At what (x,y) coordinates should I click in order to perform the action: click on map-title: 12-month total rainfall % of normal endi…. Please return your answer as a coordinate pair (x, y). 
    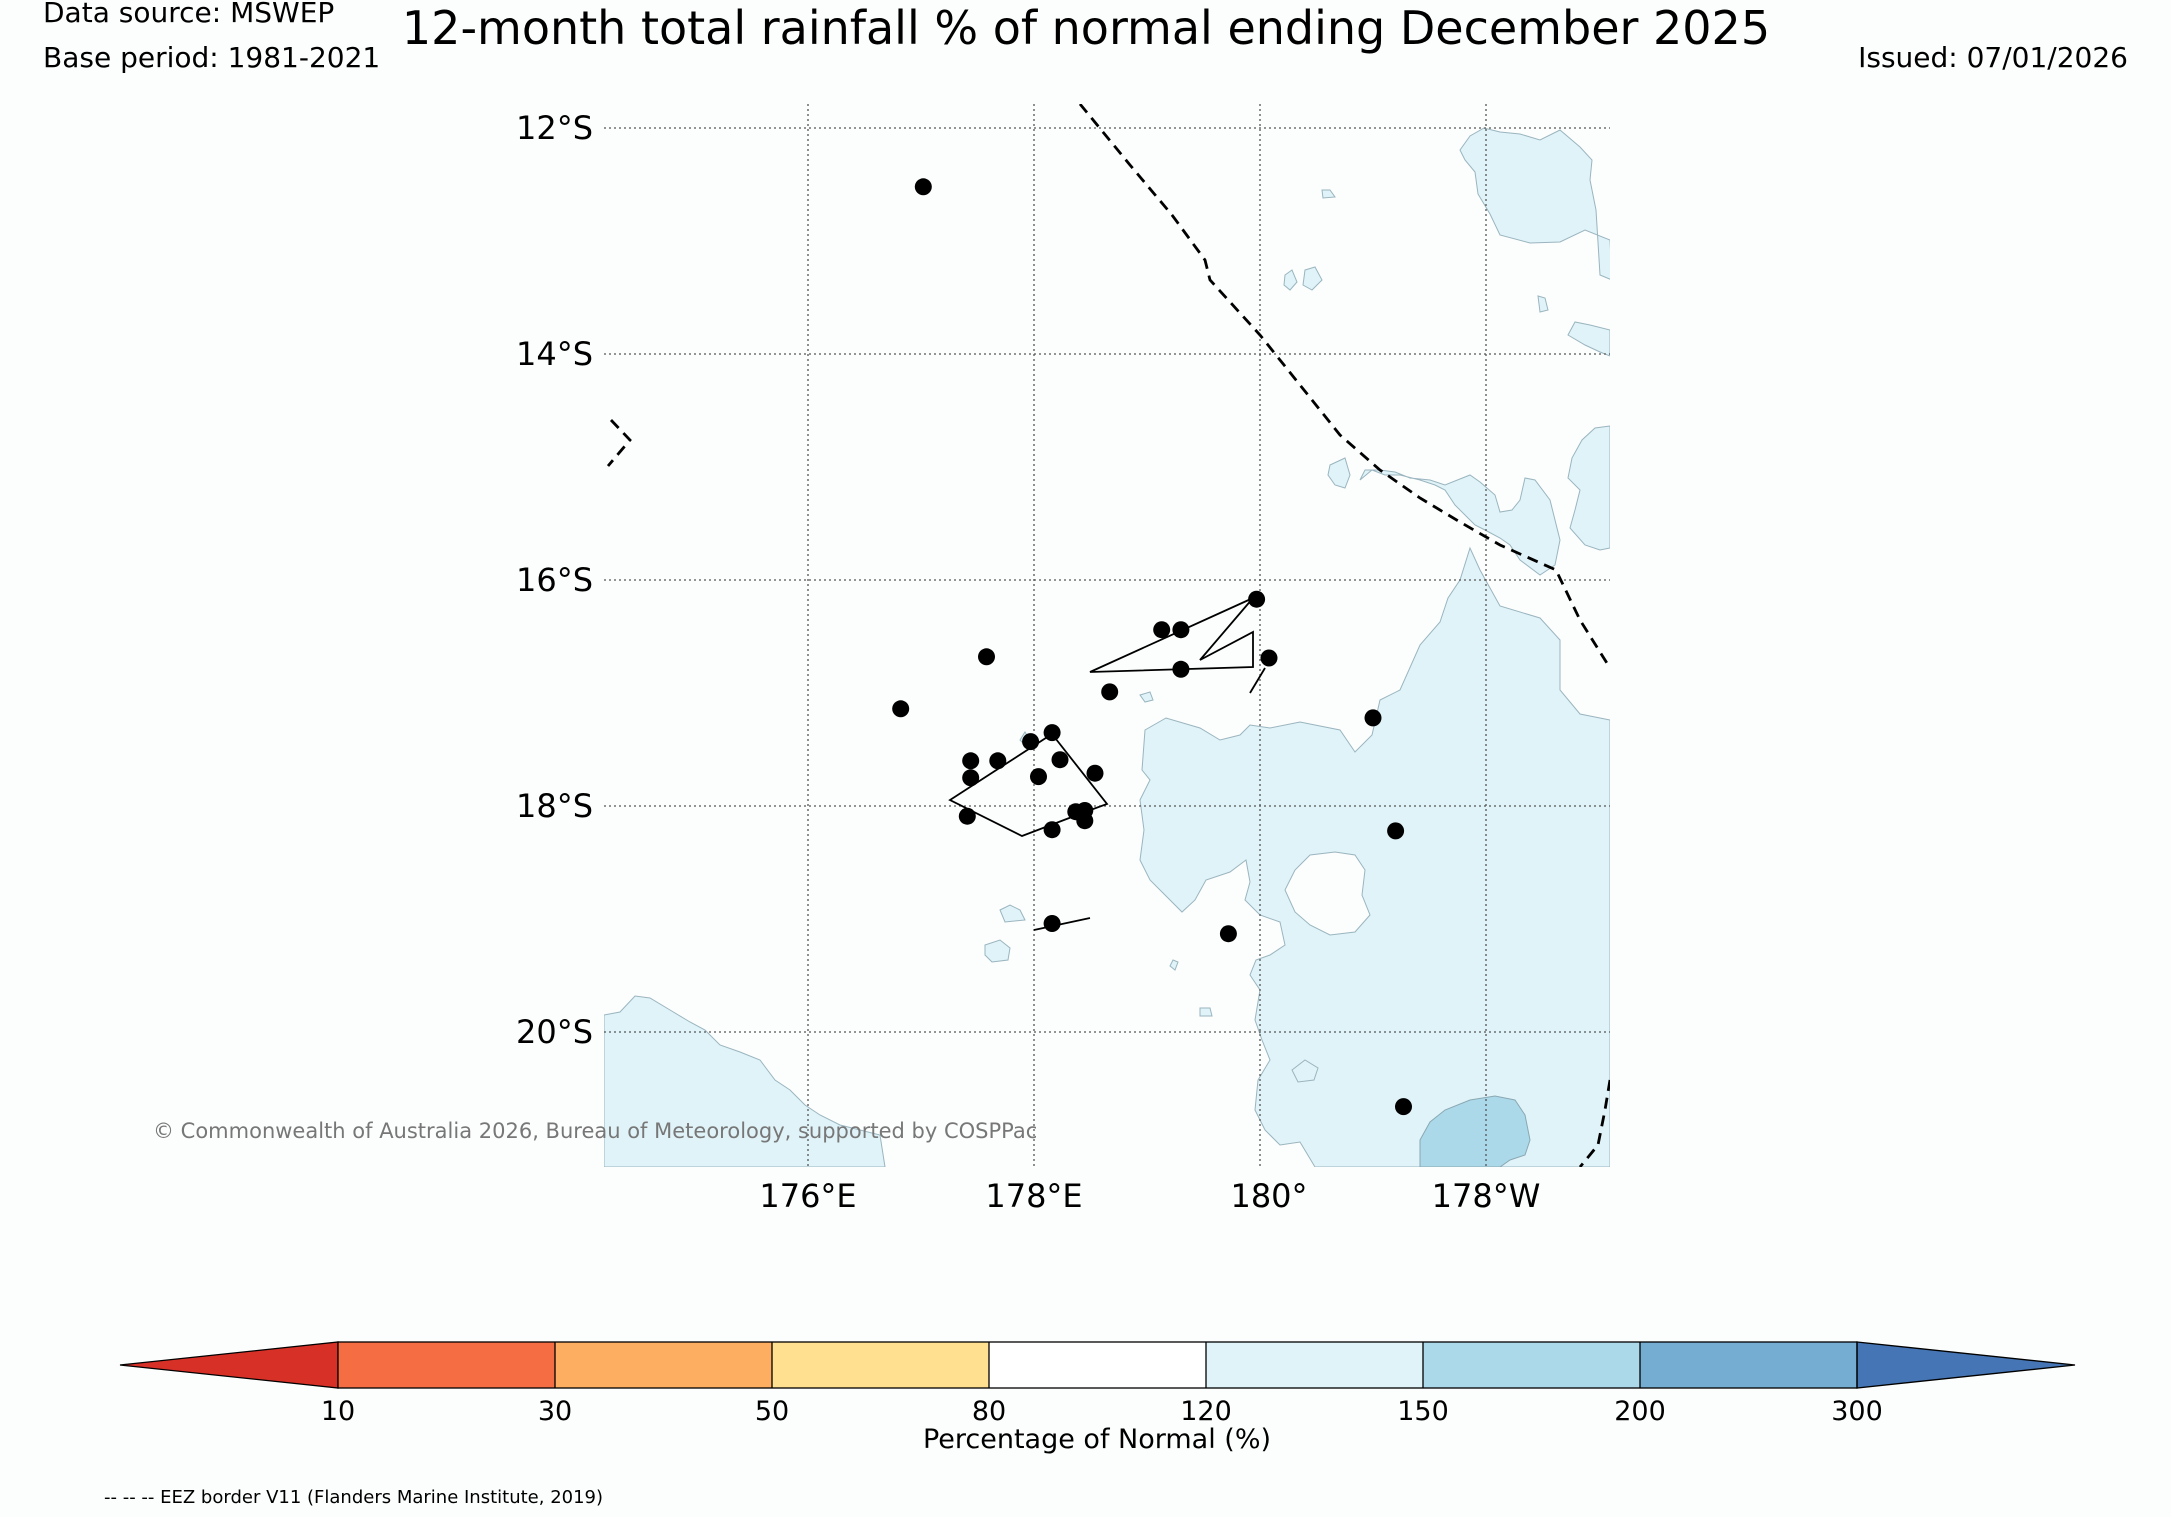
    Looking at the image, I should click on (1086, 28).